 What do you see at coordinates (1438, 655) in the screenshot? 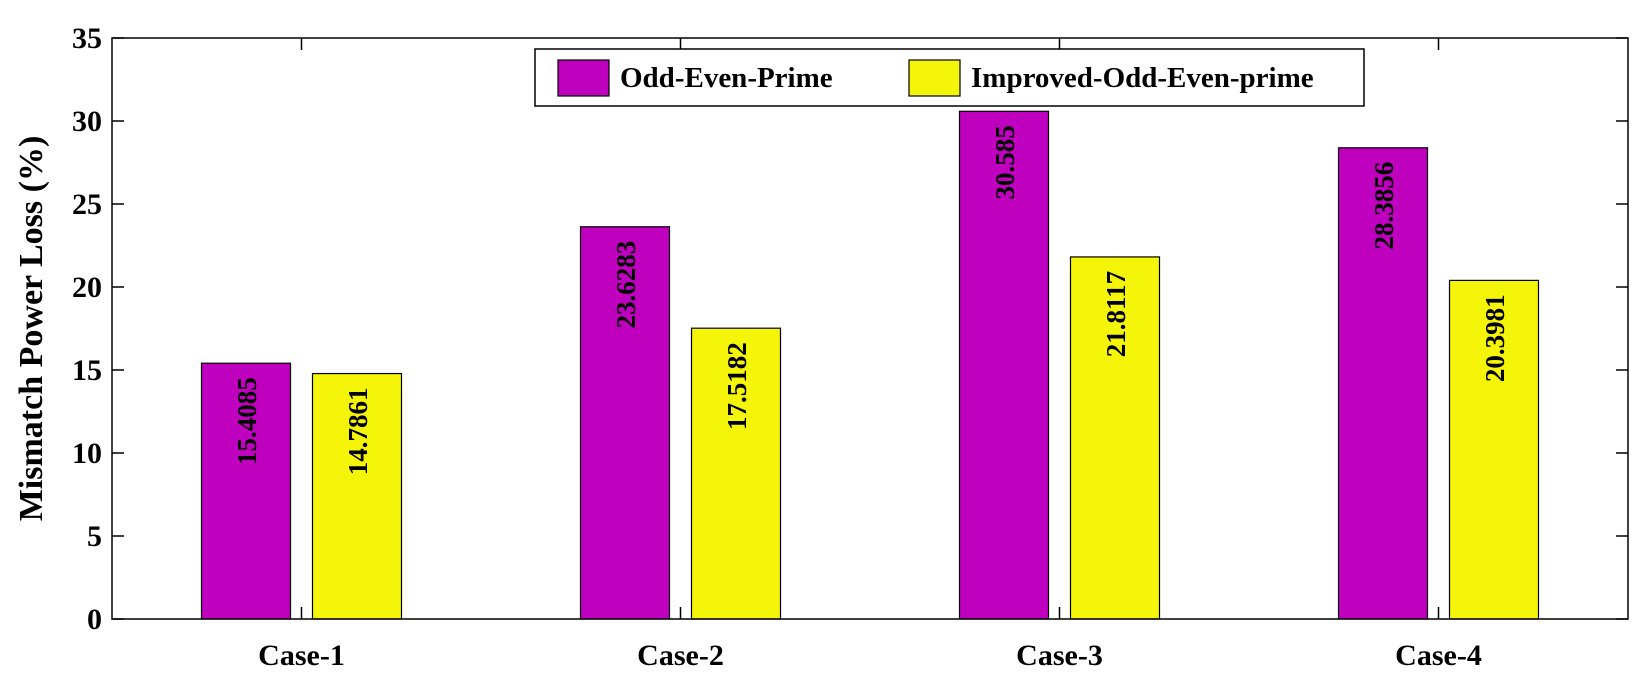
I see `x-category-label: Case-4` at bounding box center [1438, 655].